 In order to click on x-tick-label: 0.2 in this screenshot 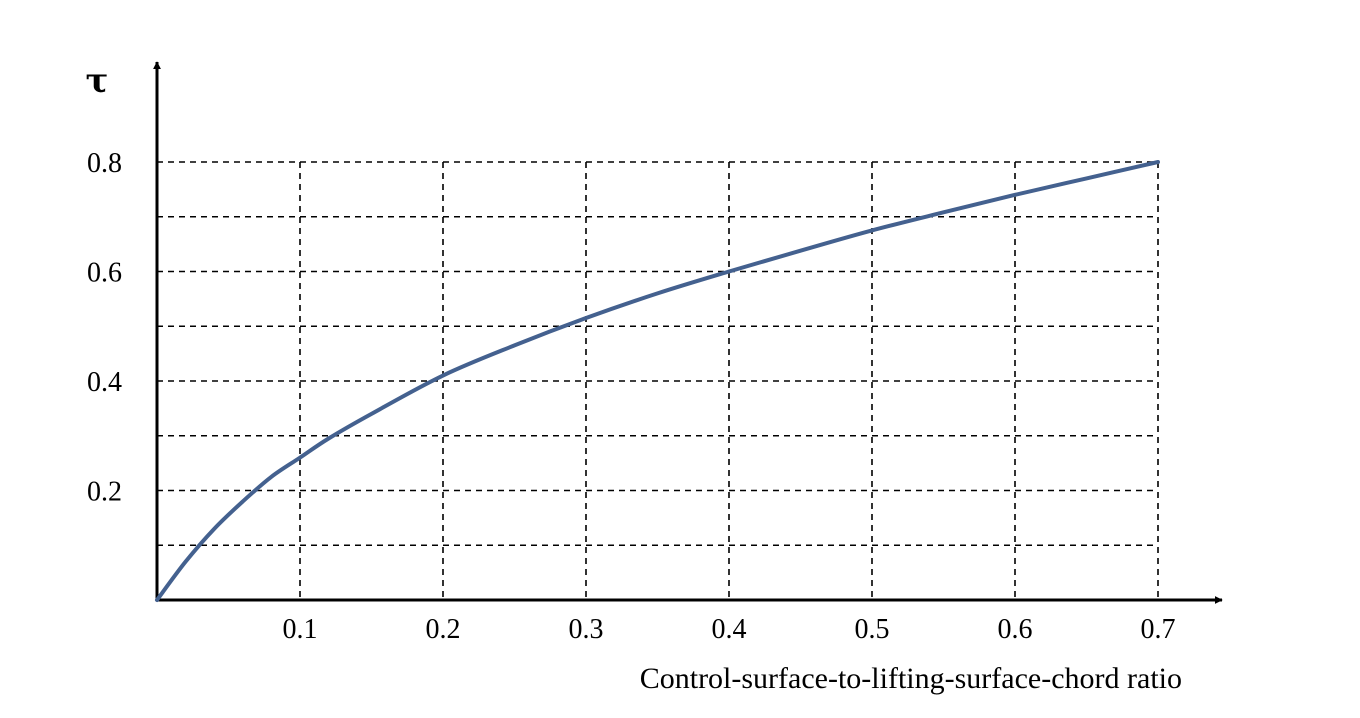, I will do `click(443, 629)`.